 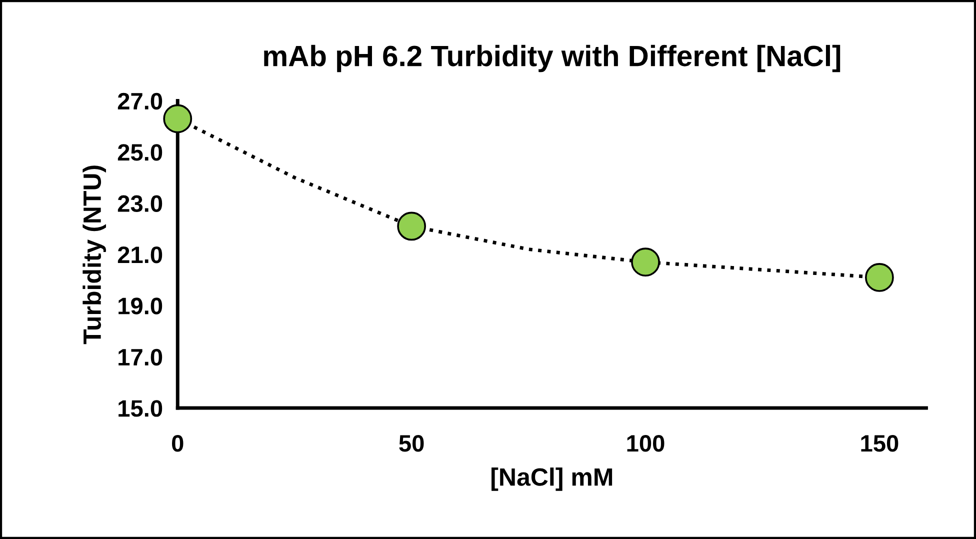 What do you see at coordinates (140, 408) in the screenshot?
I see `y-tick-label: 15.0` at bounding box center [140, 408].